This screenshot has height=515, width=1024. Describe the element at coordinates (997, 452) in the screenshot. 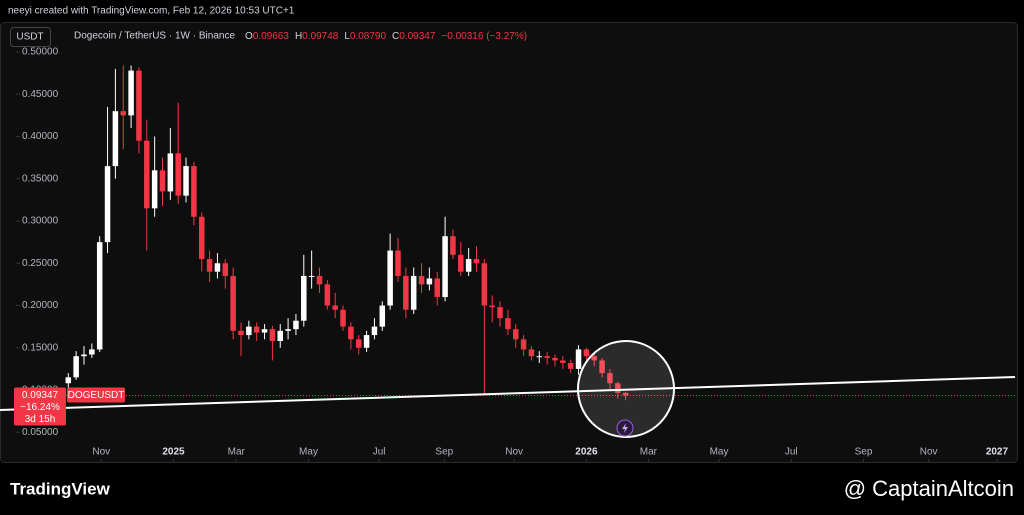

I see `x-tick-label: 2027` at that location.